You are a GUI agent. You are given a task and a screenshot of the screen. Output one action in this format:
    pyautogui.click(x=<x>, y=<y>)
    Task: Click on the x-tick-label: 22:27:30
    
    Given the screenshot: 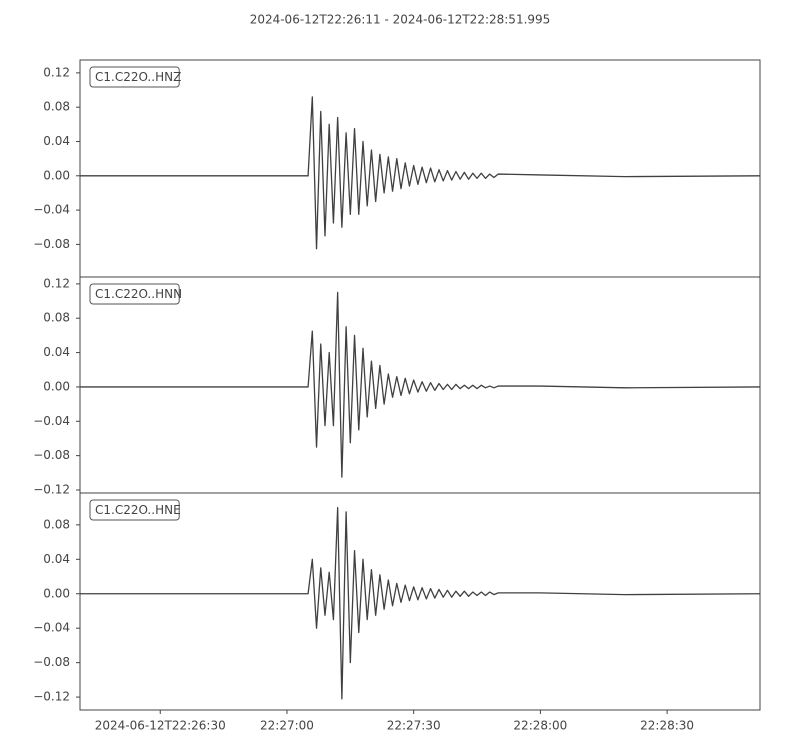 What is the action you would take?
    pyautogui.click(x=414, y=726)
    